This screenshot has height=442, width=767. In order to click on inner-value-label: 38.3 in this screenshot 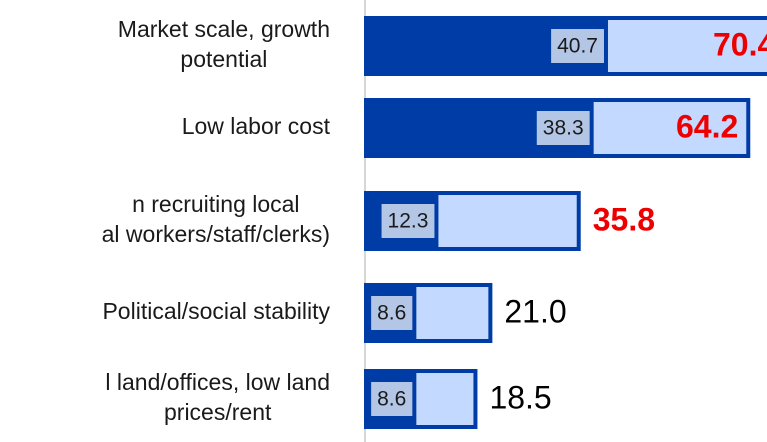, I will do `click(563, 128)`.